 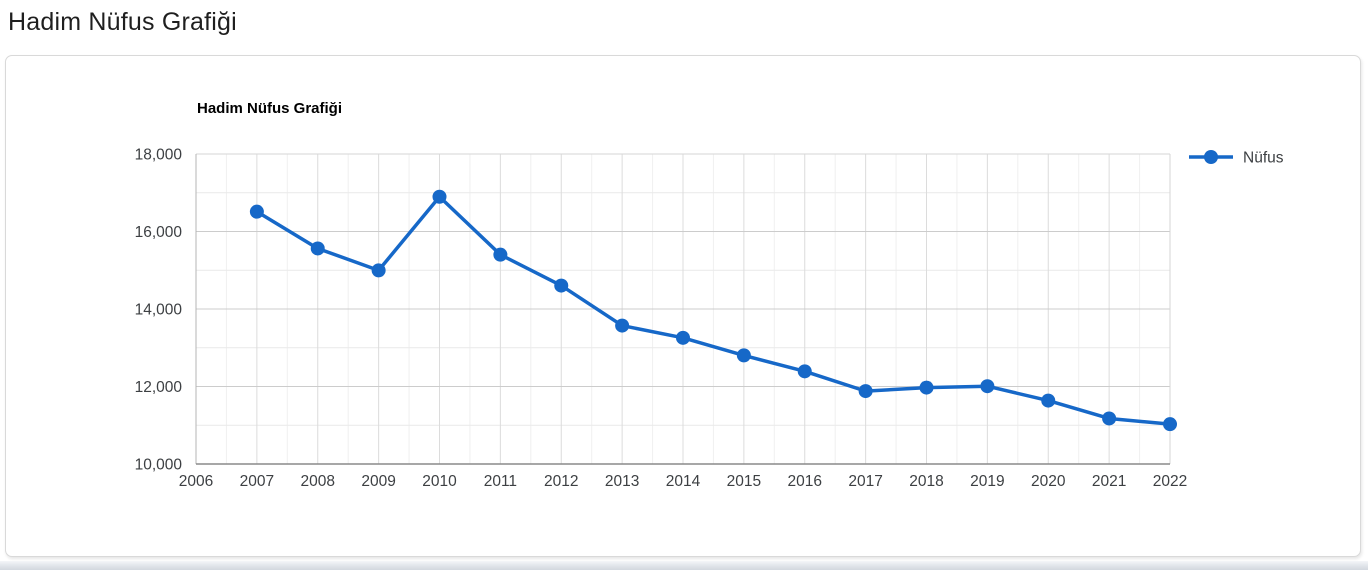 What do you see at coordinates (1263, 158) in the screenshot?
I see `legend-label: Nüfus` at bounding box center [1263, 158].